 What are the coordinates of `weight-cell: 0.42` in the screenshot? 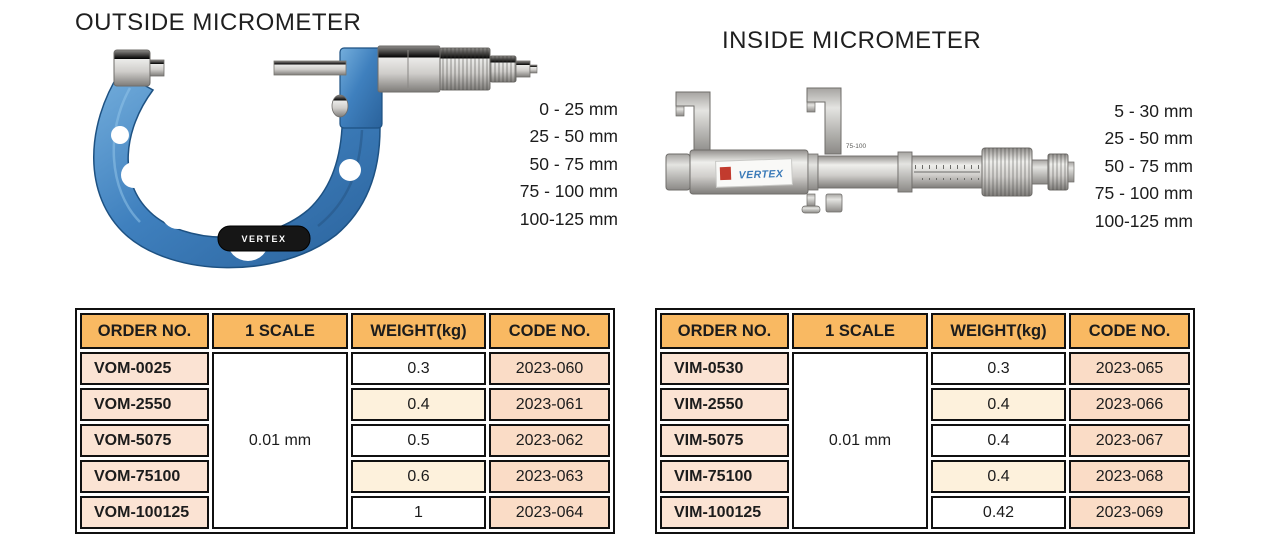 It's located at (998, 512).